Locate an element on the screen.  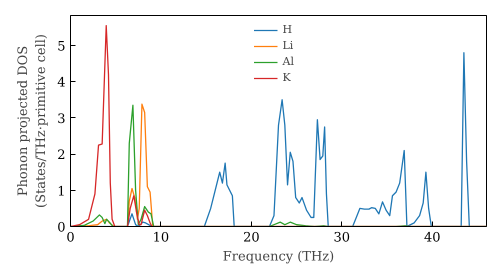
x-tick-label: 40 is located at coordinates (432, 238).